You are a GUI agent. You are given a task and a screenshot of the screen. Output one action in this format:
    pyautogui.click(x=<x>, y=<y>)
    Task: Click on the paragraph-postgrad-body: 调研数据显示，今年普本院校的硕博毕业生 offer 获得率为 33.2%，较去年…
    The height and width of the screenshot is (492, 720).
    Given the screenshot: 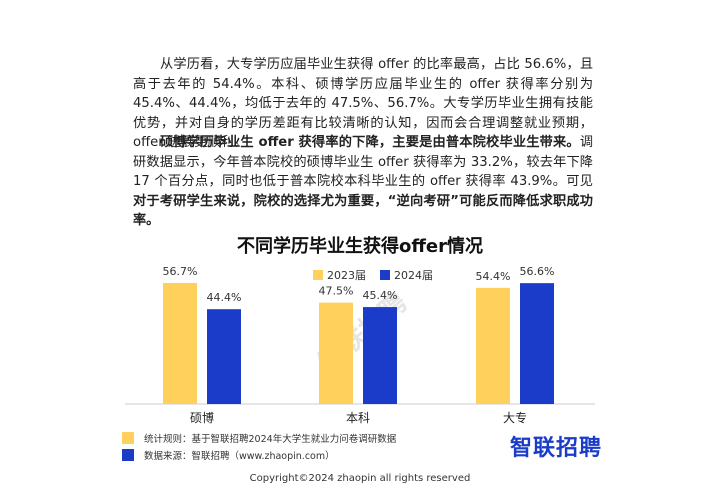 What is the action you would take?
    pyautogui.click(x=363, y=162)
    